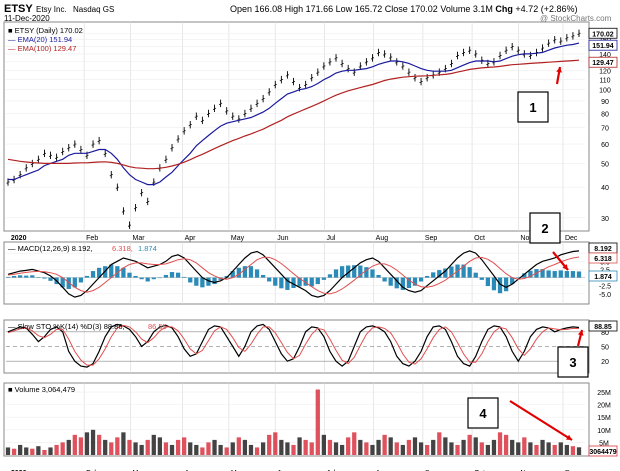 Image resolution: width=620 pixels, height=471 pixels. What do you see at coordinates (431, 238) in the screenshot?
I see `x-tick-label-top: Sep` at bounding box center [431, 238].